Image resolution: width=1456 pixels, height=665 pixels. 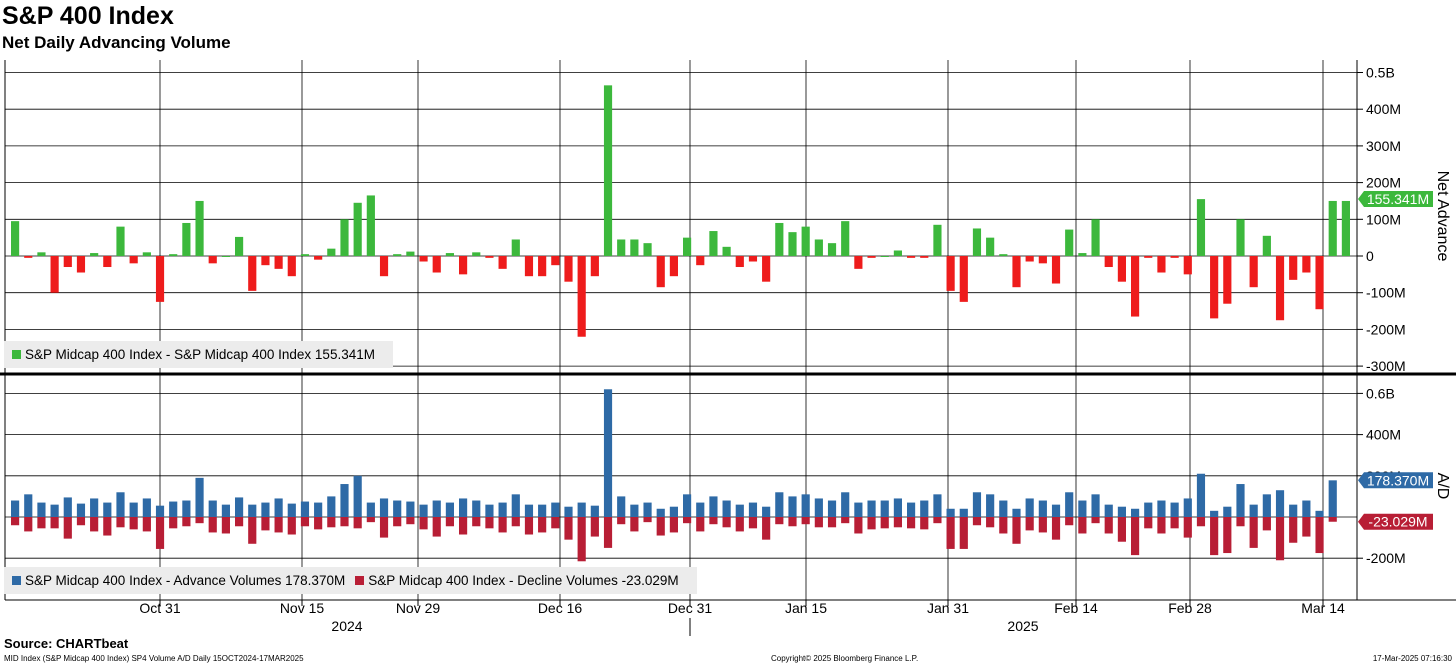 What do you see at coordinates (16, 354) in the screenshot?
I see `legend-swatch-green` at bounding box center [16, 354].